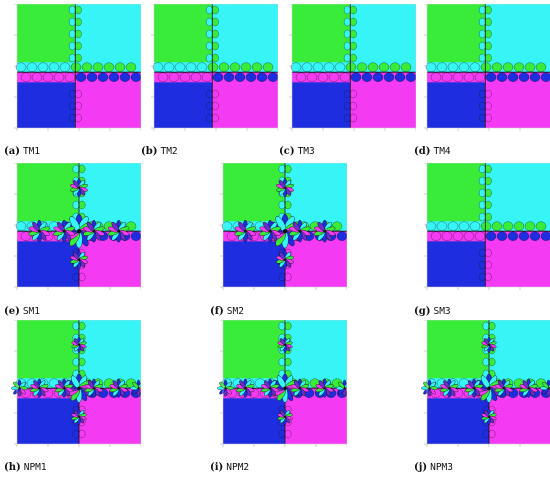 This screenshot has height=478, width=550. I want to click on caption-c: (c) TM3, so click(297, 151).